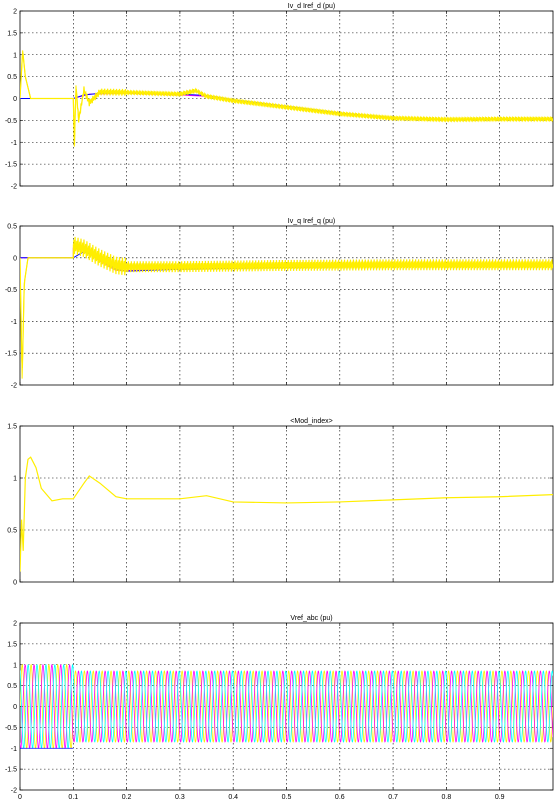 The width and height of the screenshot is (555, 801). Describe the element at coordinates (311, 421) in the screenshot. I see `subplot-title: <Mod_index>` at that location.